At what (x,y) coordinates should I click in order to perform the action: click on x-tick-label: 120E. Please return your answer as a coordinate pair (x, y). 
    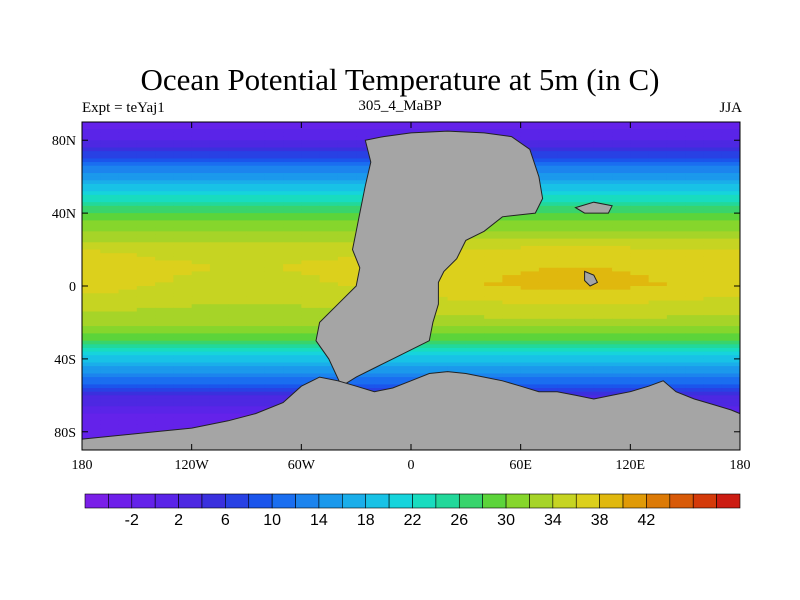
    Looking at the image, I should click on (631, 465).